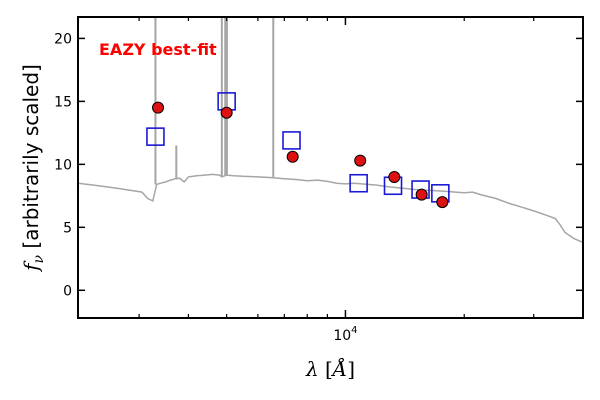 The height and width of the screenshot is (400, 600). Describe the element at coordinates (345, 334) in the screenshot. I see `x-tick-label: 104` at that location.